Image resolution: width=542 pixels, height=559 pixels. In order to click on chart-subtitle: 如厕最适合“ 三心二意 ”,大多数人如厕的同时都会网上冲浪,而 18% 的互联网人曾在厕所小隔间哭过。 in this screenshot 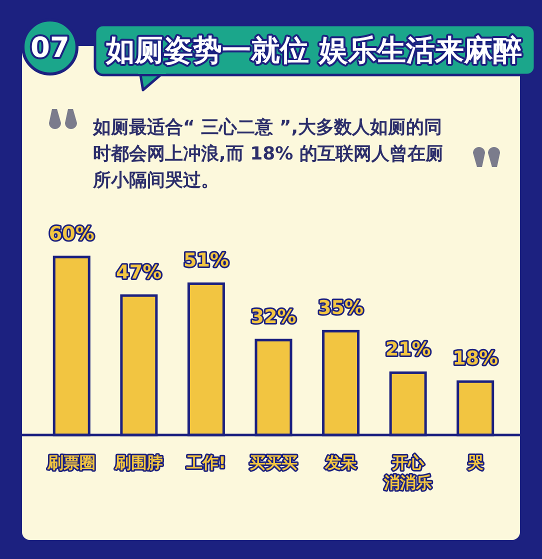, I will do `click(268, 154)`.